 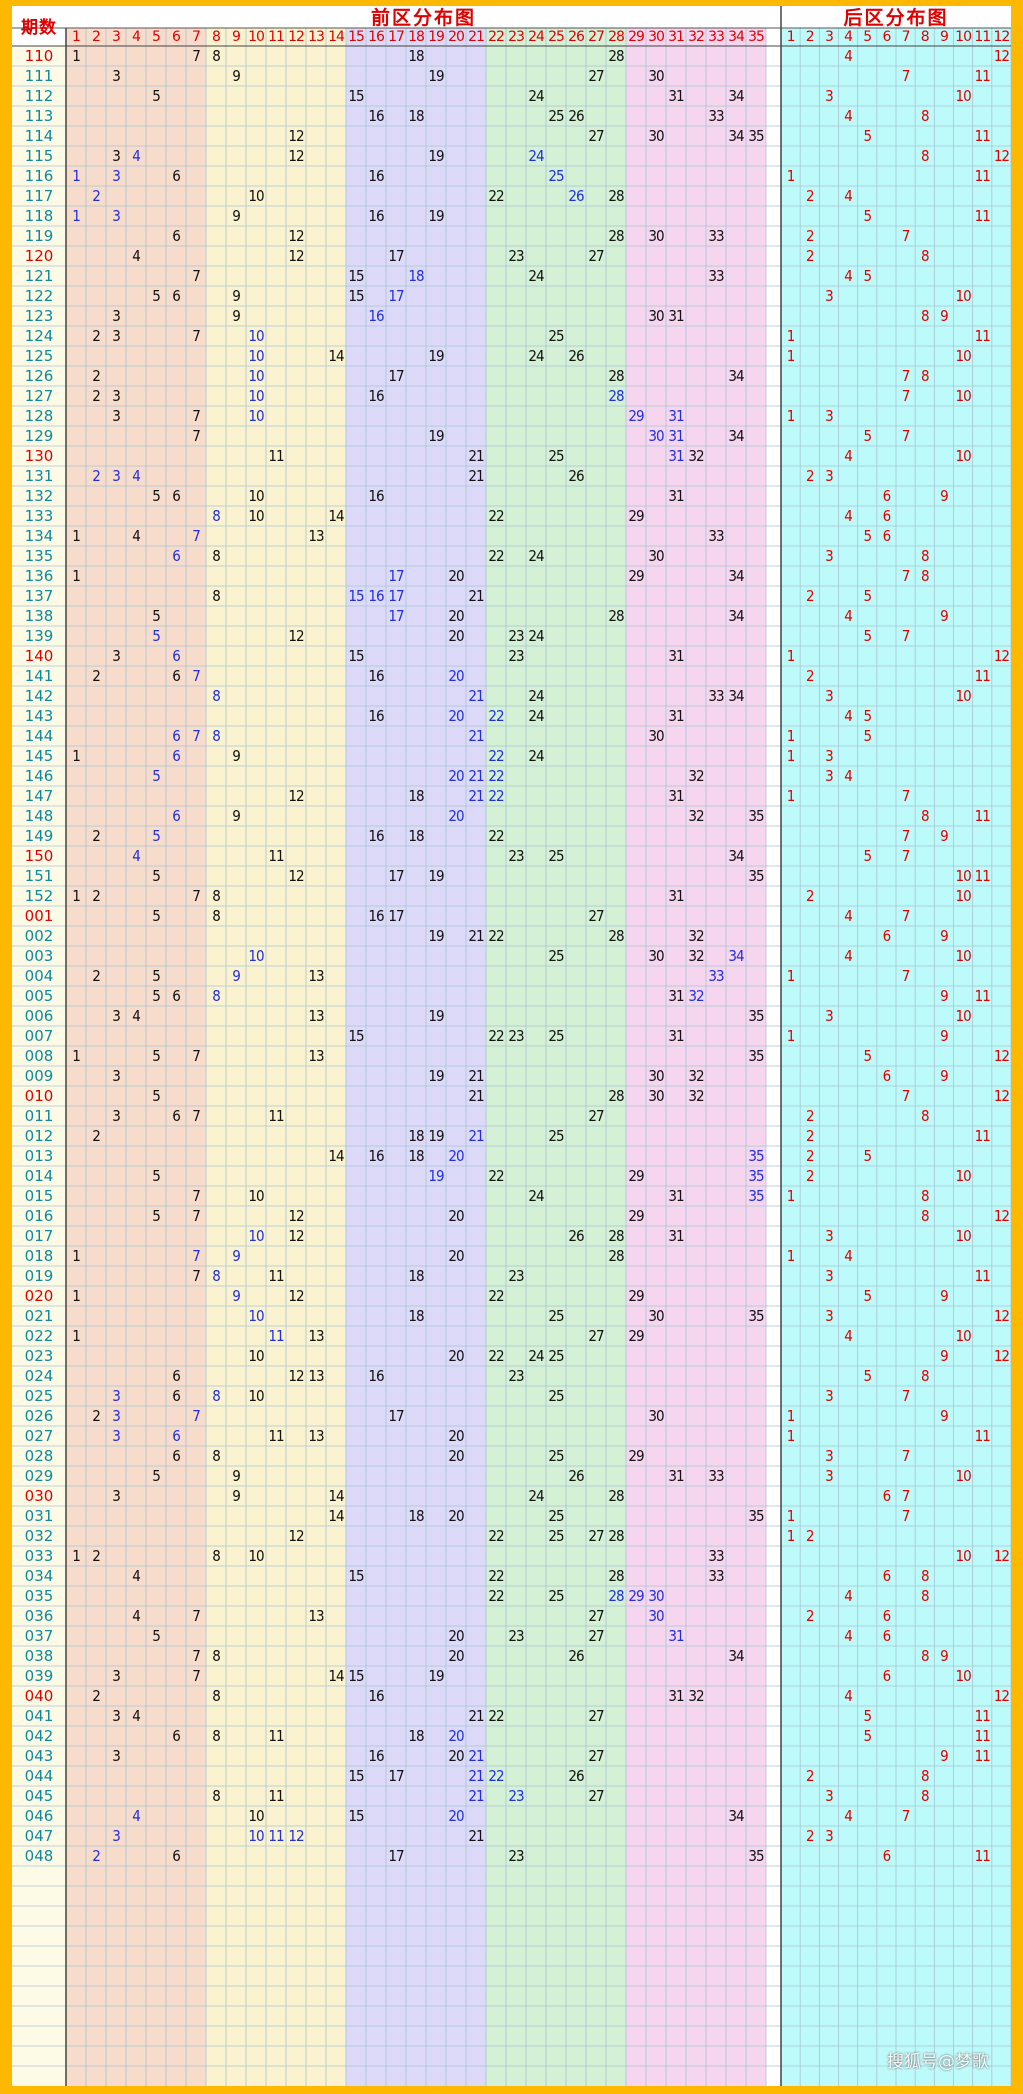 What do you see at coordinates (676, 796) in the screenshot?
I see `front-ball: 31` at bounding box center [676, 796].